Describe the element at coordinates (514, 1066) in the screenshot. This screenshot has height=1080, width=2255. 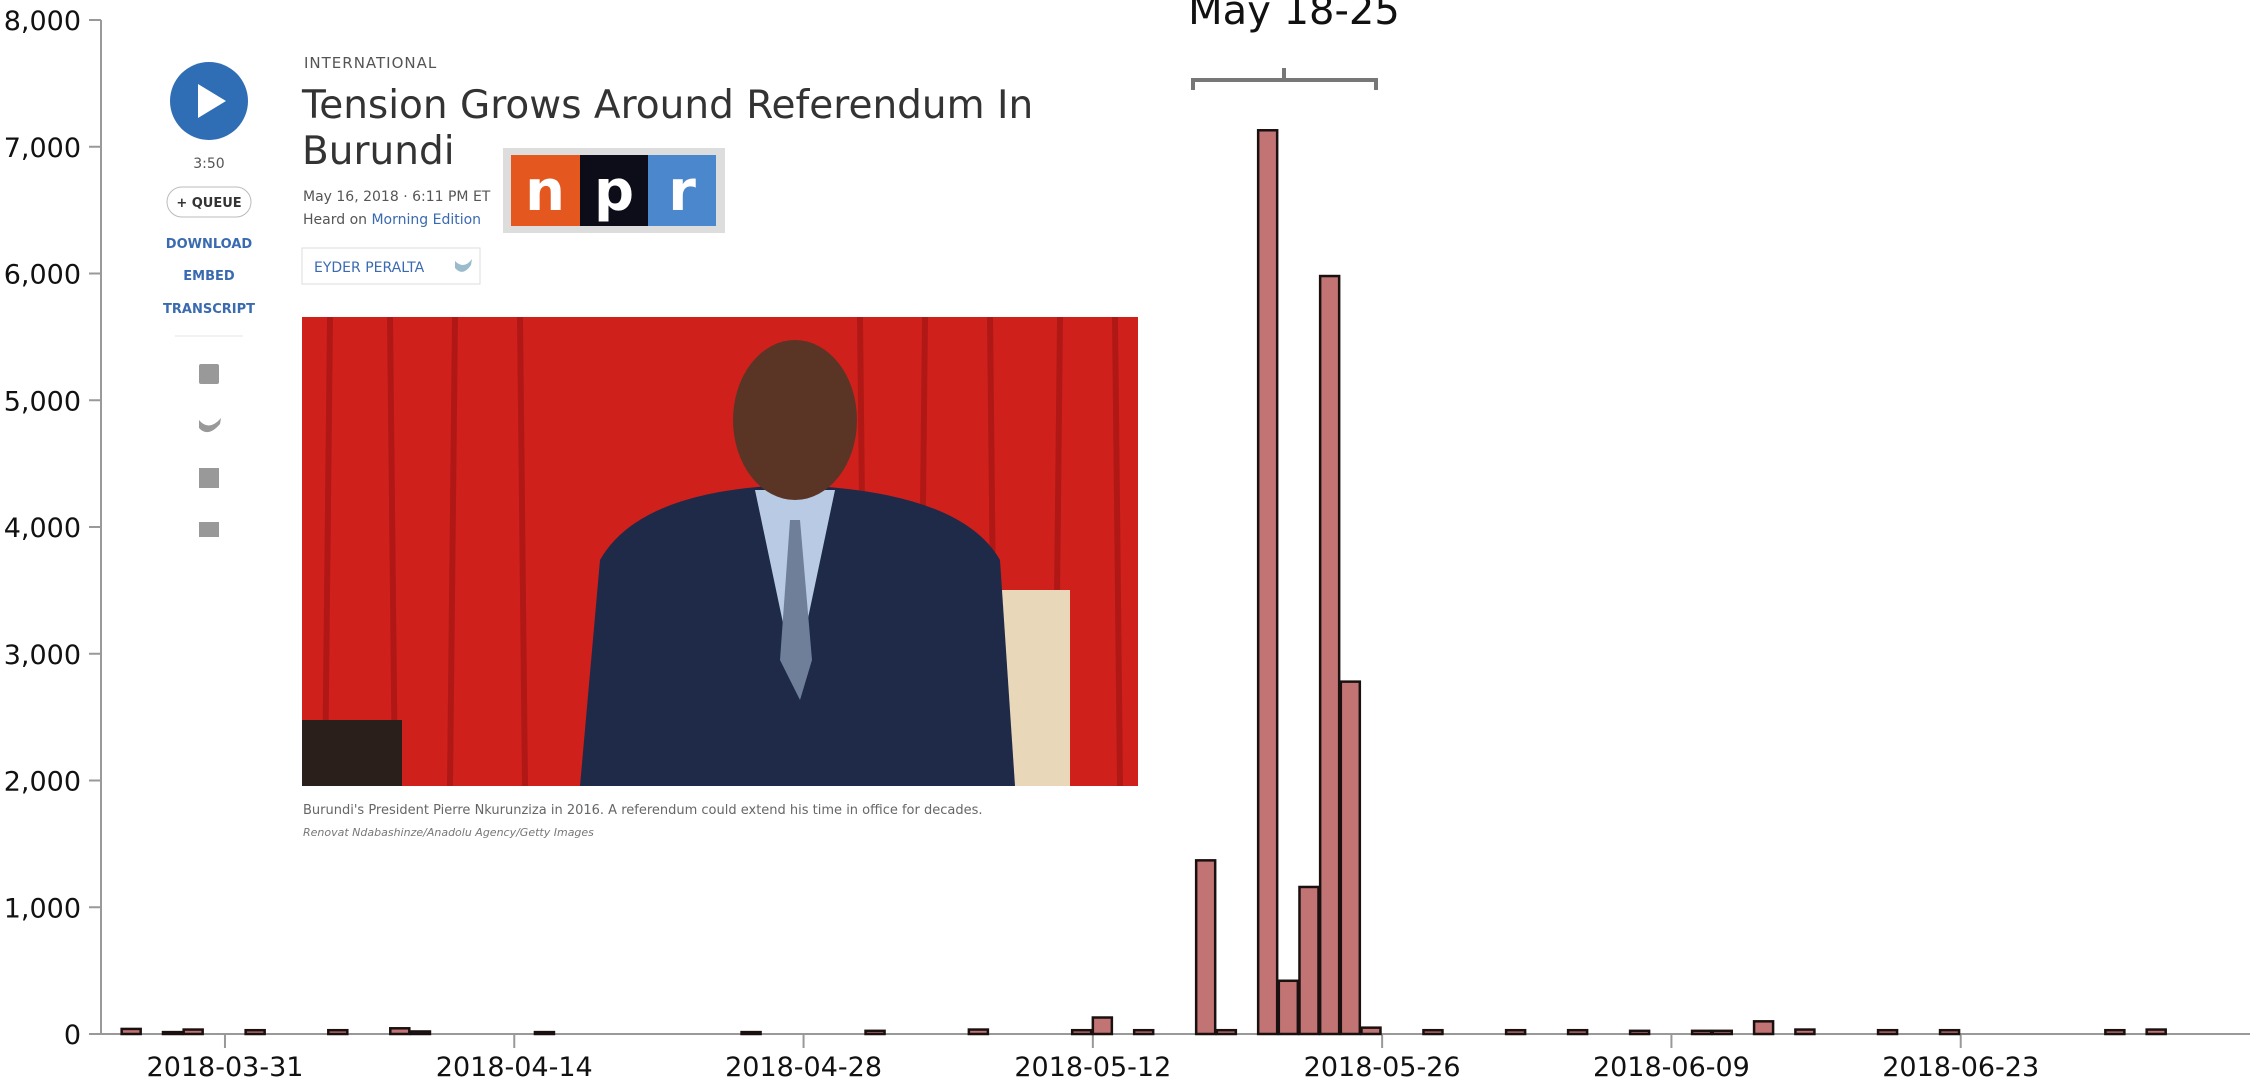
I see `x-tick-label: 2018-04-14` at that location.